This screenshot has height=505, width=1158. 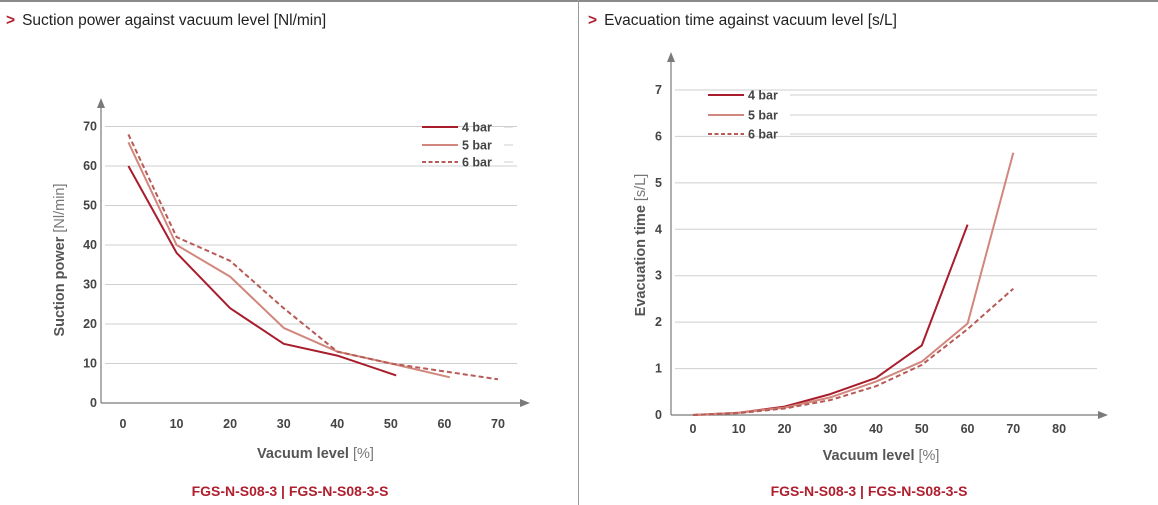 I want to click on y-tick-label: 60, so click(x=90, y=166).